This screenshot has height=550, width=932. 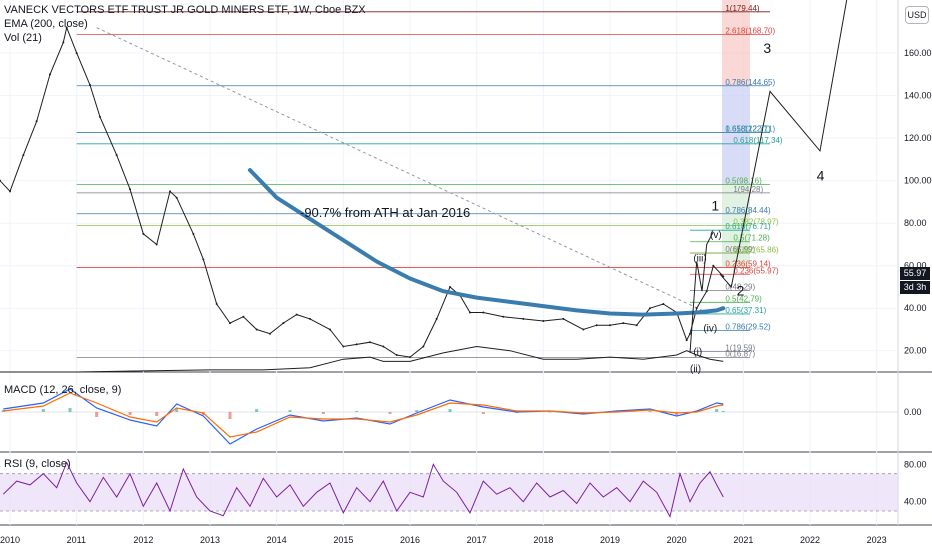 I want to click on fib-level-label: 1(179.44), so click(x=742, y=8).